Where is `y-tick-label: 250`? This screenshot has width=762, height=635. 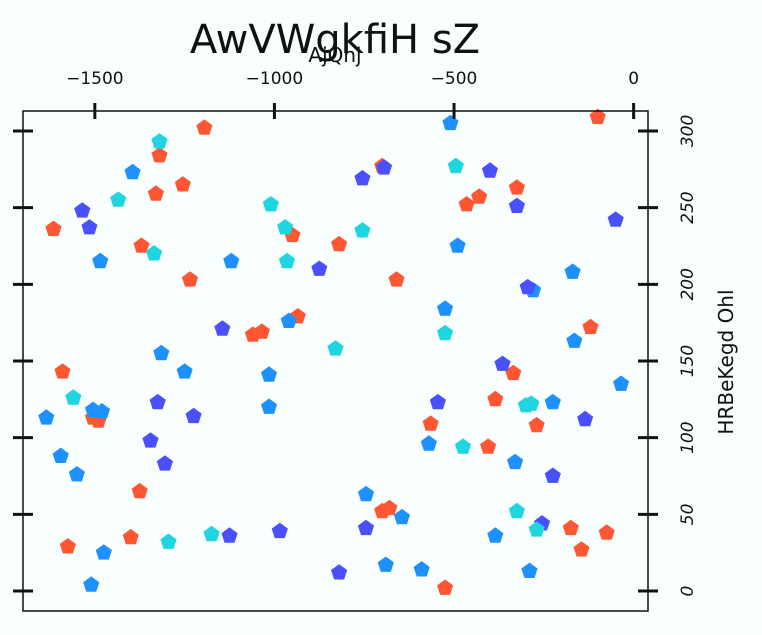
y-tick-label: 250 is located at coordinates (688, 207).